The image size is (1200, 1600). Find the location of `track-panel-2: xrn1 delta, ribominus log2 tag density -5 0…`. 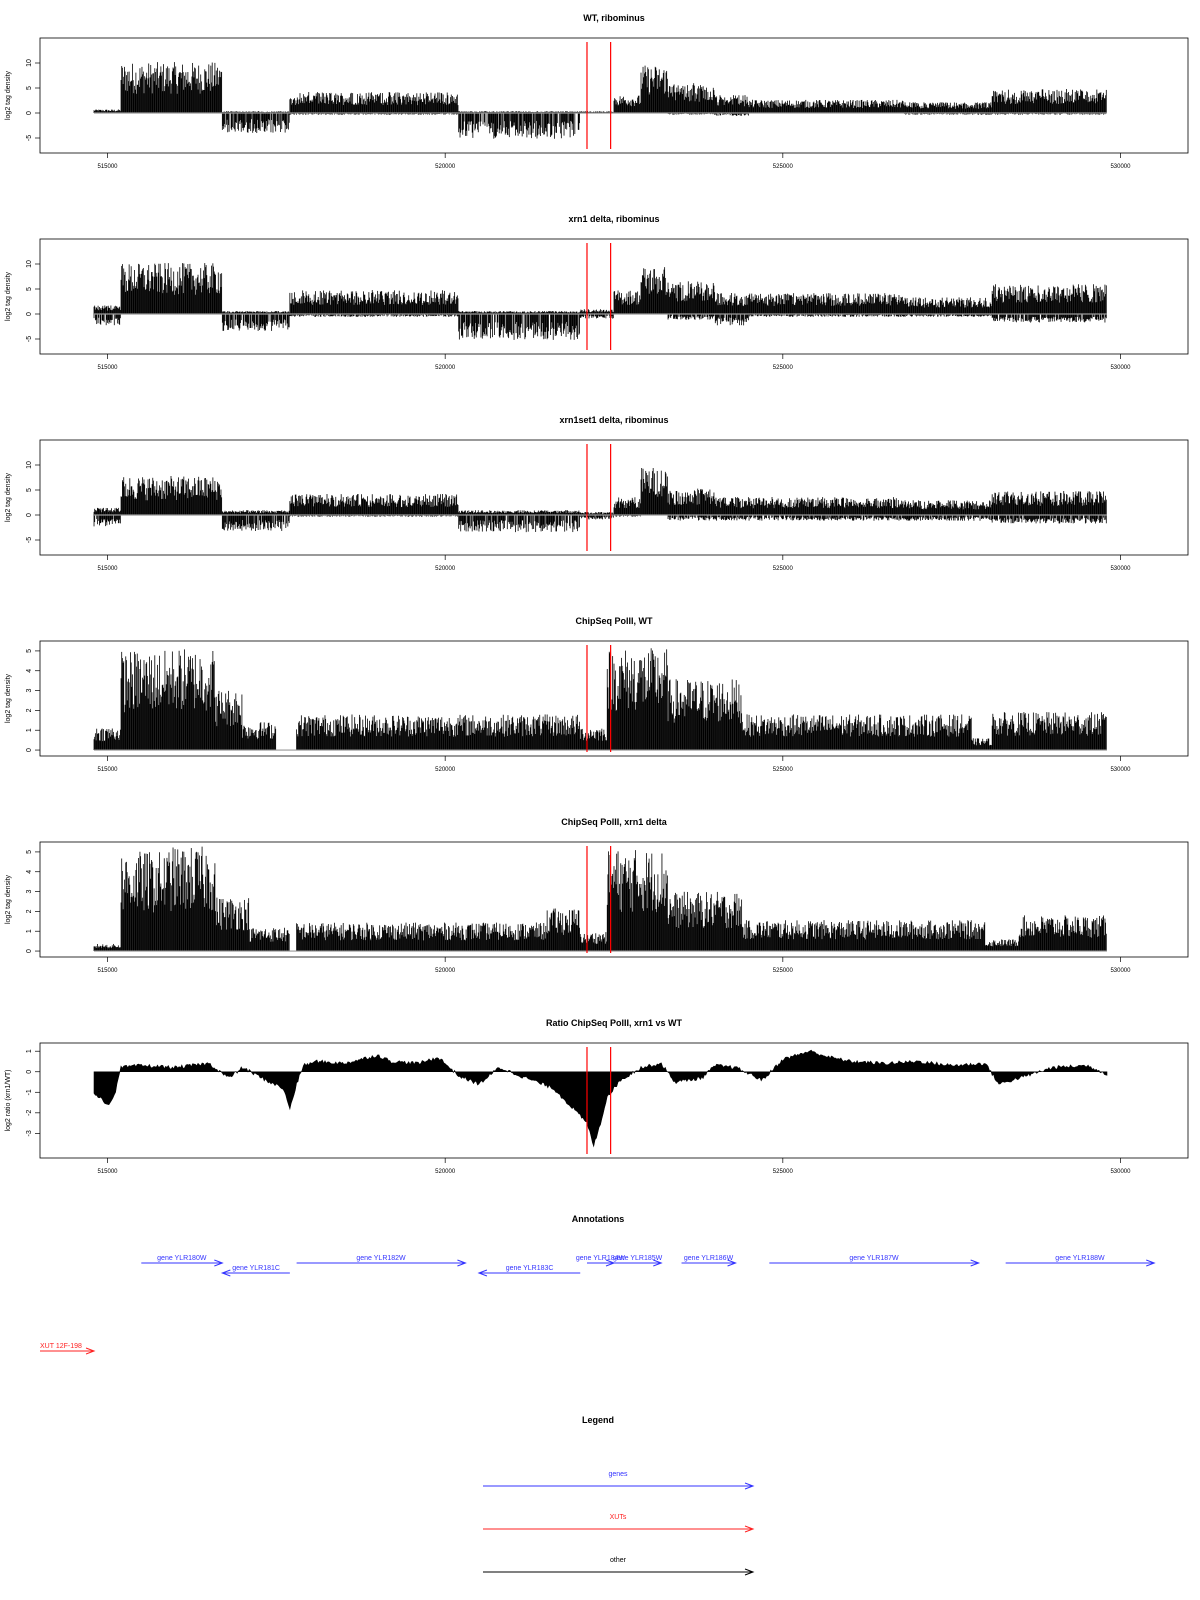

track-panel-2: xrn1 delta, ribominus log2 tag density -5 0… is located at coordinates (597, 292).